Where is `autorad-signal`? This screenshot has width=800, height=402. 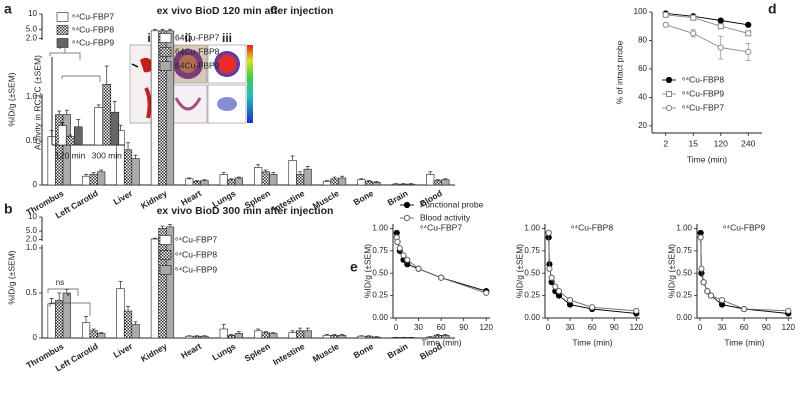 autorad-signal is located at coordinates (227, 64).